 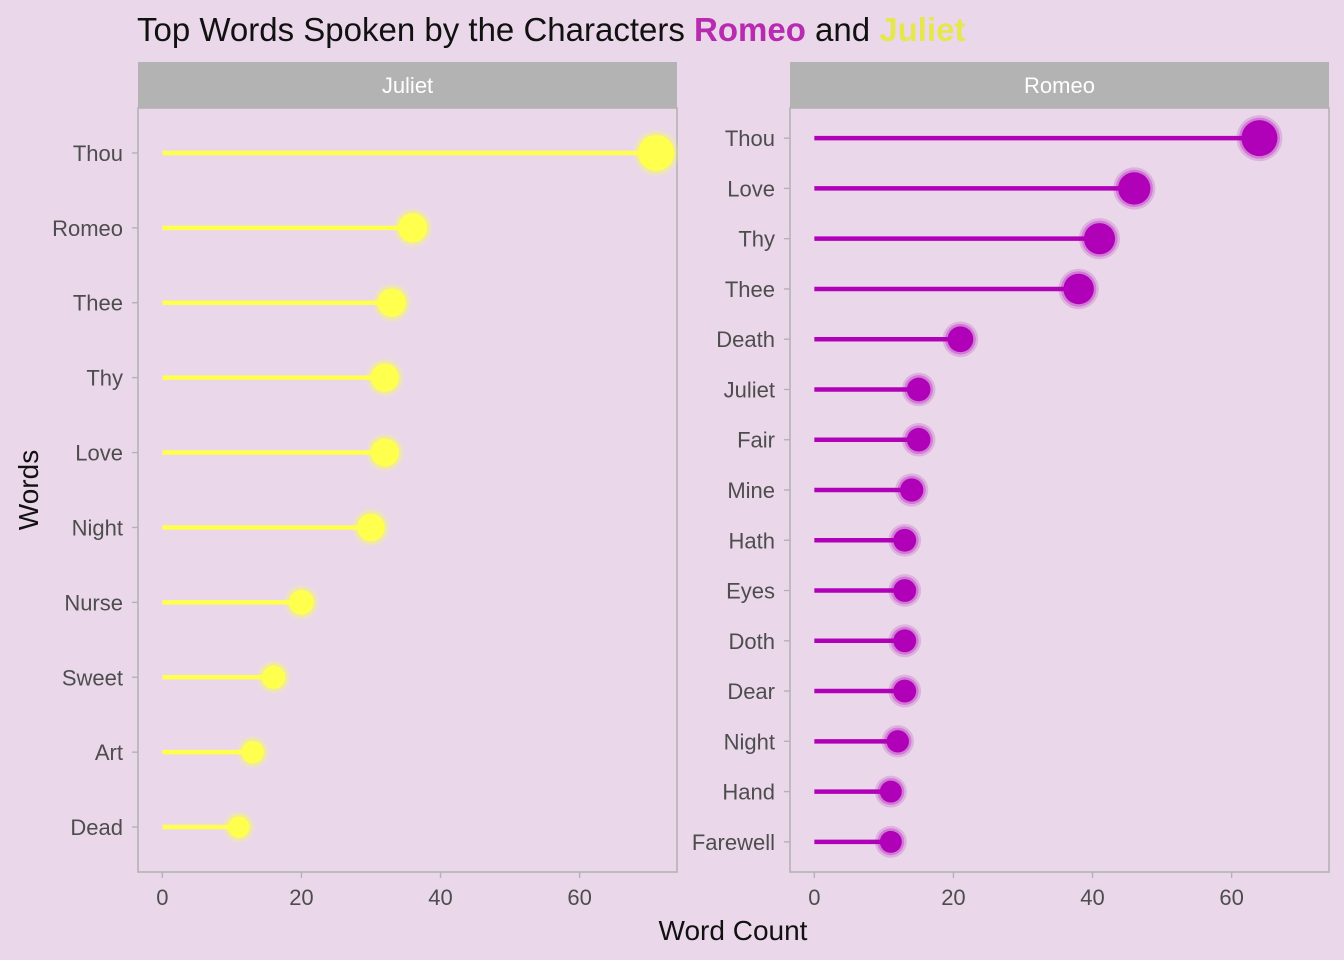 I want to click on y-tick-label-romeo-fair: Fair, so click(x=756, y=440).